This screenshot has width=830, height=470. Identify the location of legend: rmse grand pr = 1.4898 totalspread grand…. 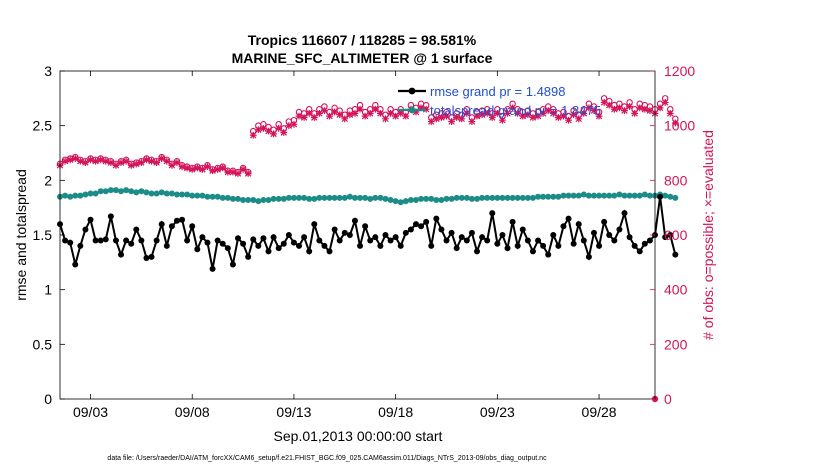
(499, 101).